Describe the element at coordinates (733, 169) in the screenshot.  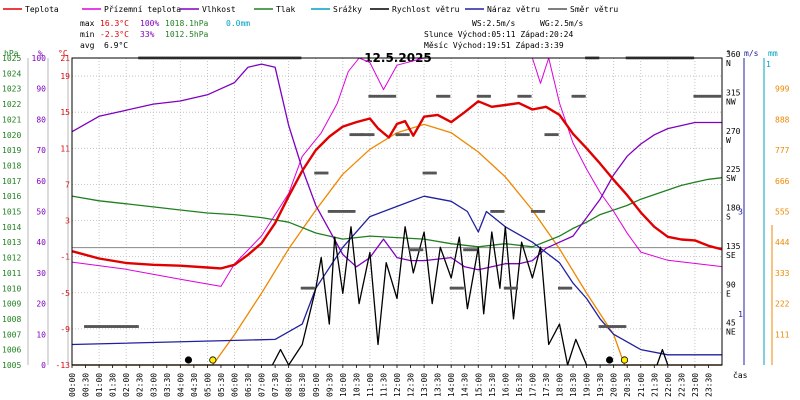
I see `direction-tick-value: 225` at that location.